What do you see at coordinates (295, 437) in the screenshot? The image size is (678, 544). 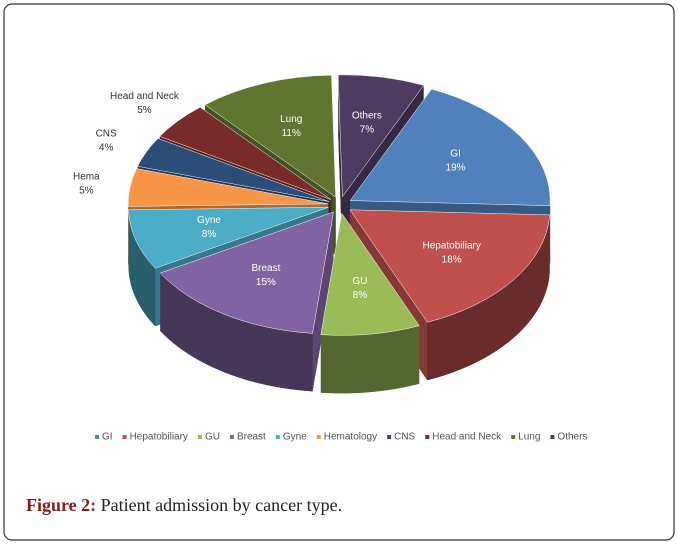 I see `legend-label: Gyne` at bounding box center [295, 437].